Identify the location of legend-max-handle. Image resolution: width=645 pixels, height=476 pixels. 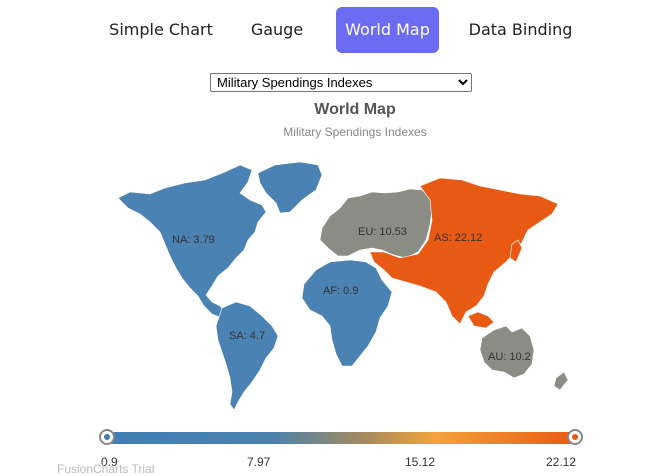
(575, 437).